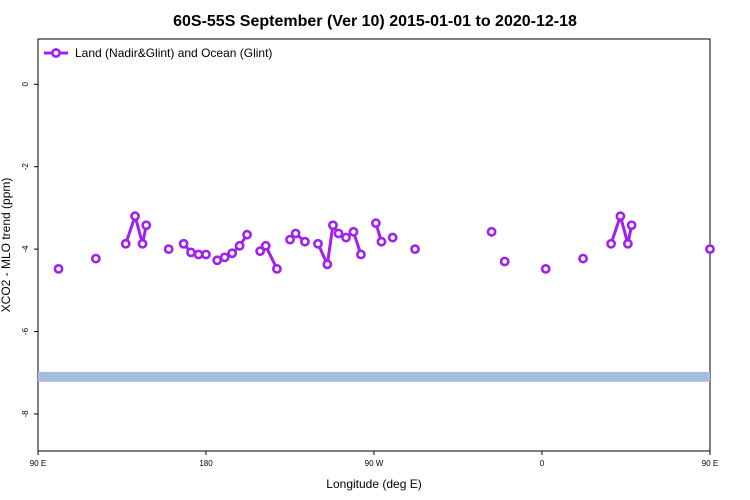  I want to click on reference-band-layer, so click(374, 376).